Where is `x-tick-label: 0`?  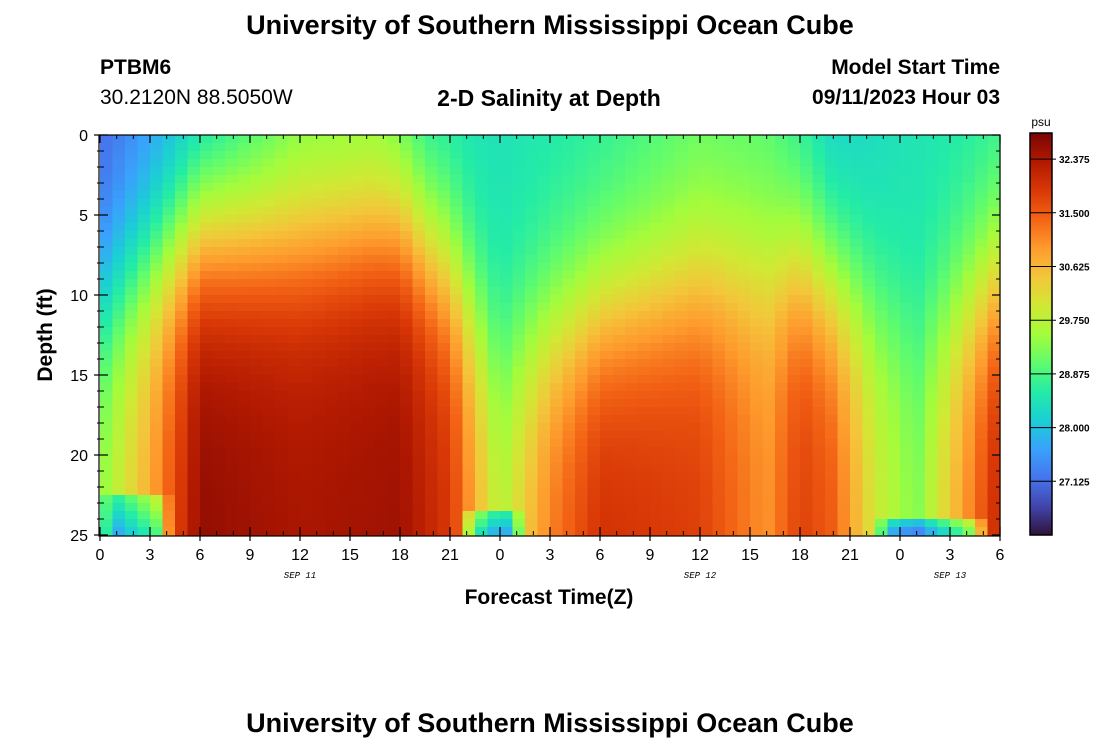 x-tick-label: 0 is located at coordinates (500, 555).